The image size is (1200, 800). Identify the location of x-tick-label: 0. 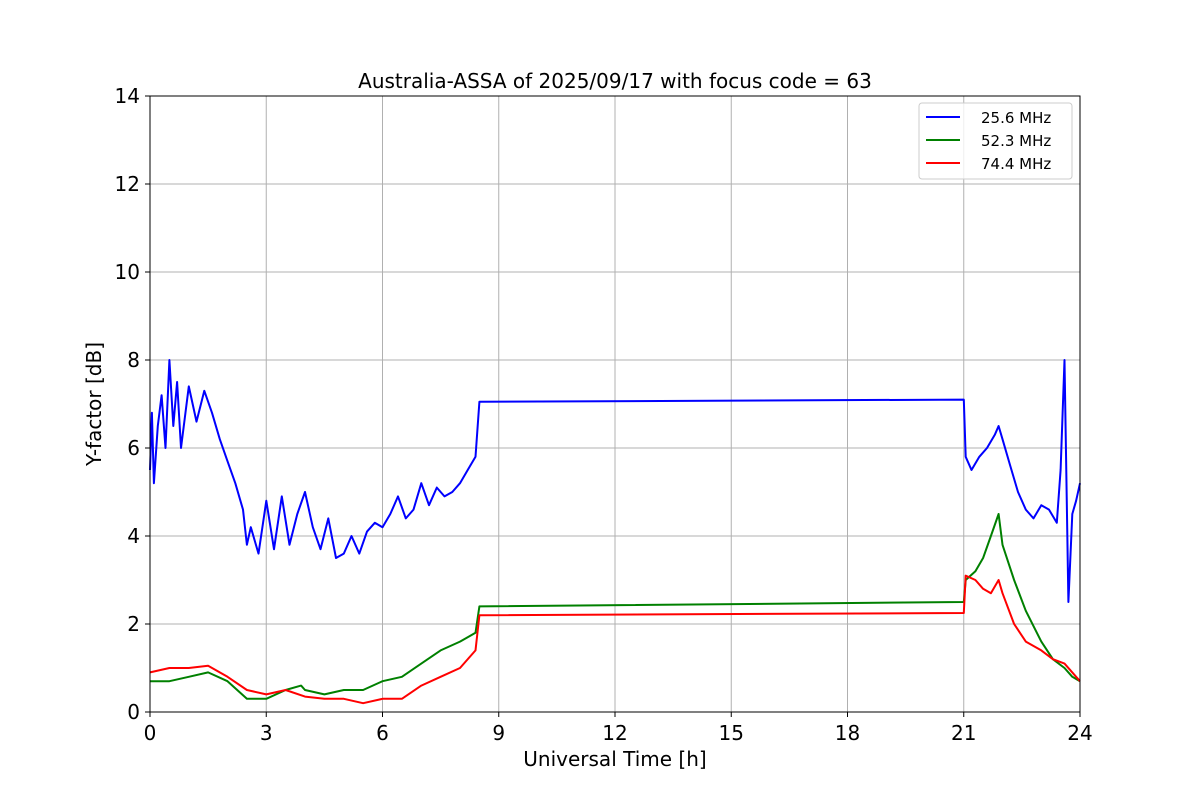
(150, 733).